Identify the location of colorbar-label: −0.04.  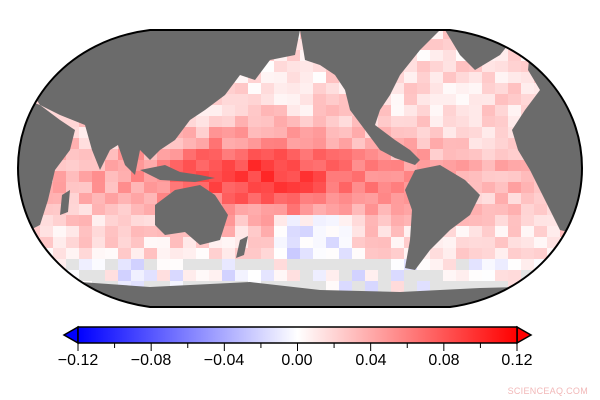
(224, 360).